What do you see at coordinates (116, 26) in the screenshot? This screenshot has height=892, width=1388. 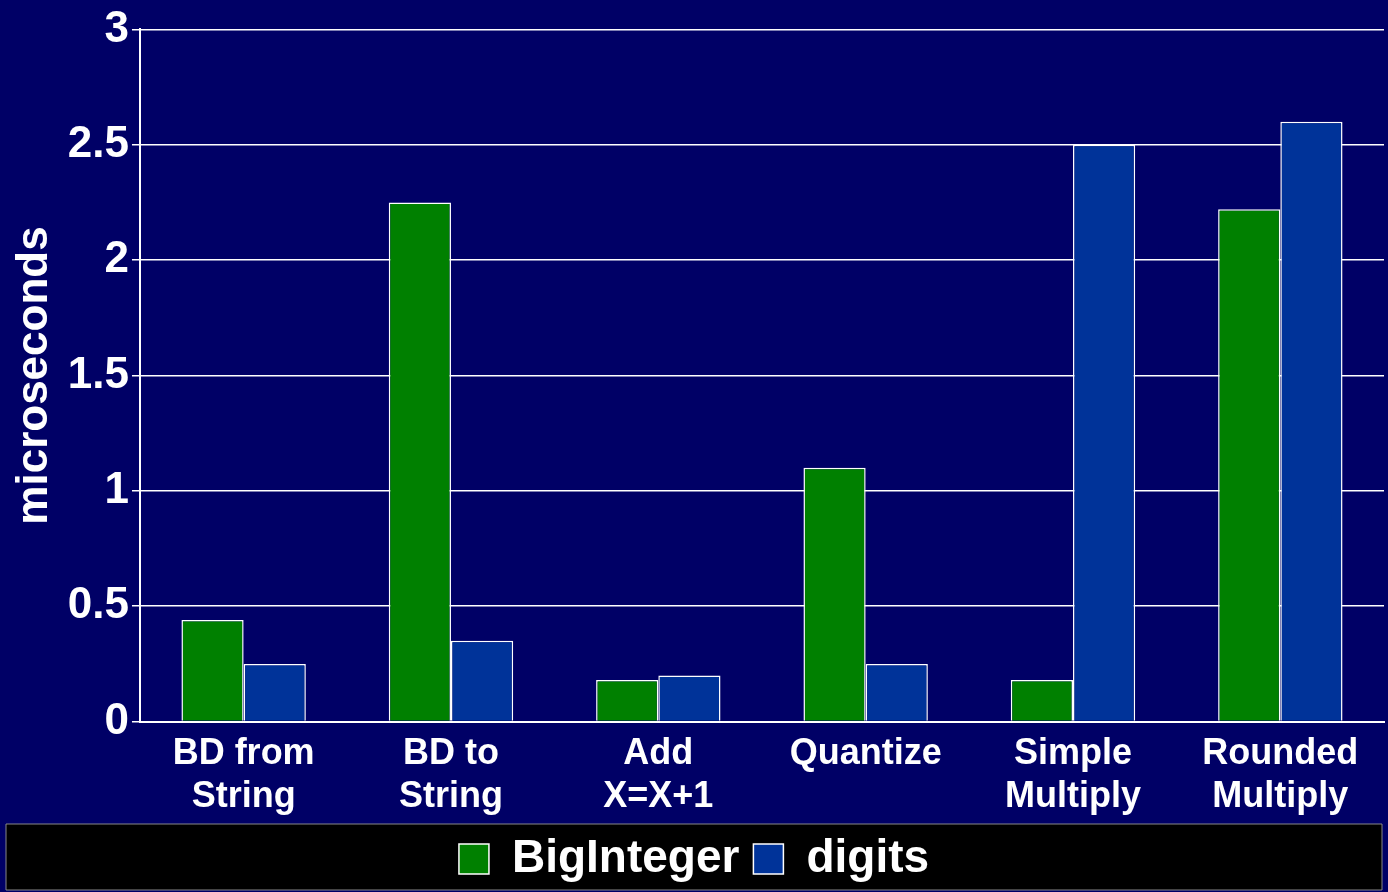 I see `y-tick-label: 3` at bounding box center [116, 26].